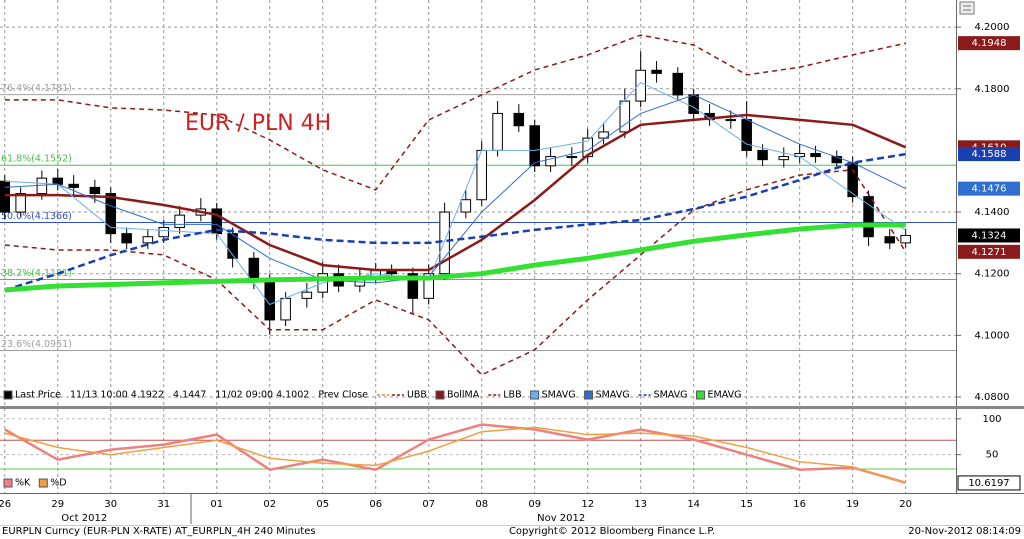 The height and width of the screenshot is (539, 1024). I want to click on price-tag-label: 4.1324, so click(989, 235).